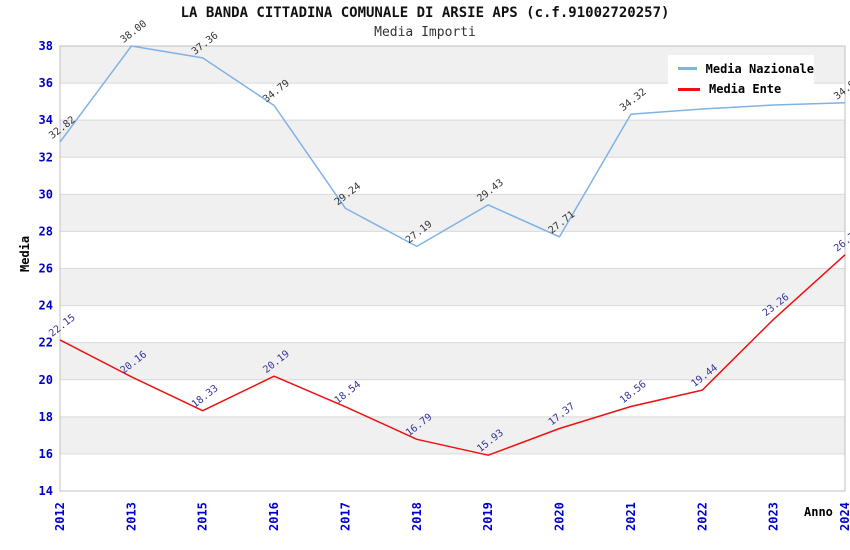  Describe the element at coordinates (46, 417) in the screenshot. I see `y-tick-label: 18` at that location.